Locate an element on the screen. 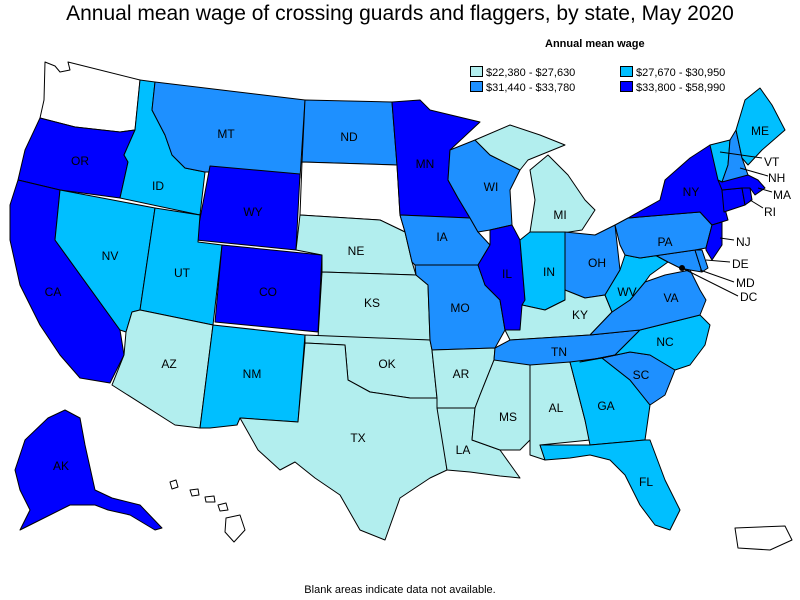 The image size is (800, 600). label-oh: OH is located at coordinates (597, 263).